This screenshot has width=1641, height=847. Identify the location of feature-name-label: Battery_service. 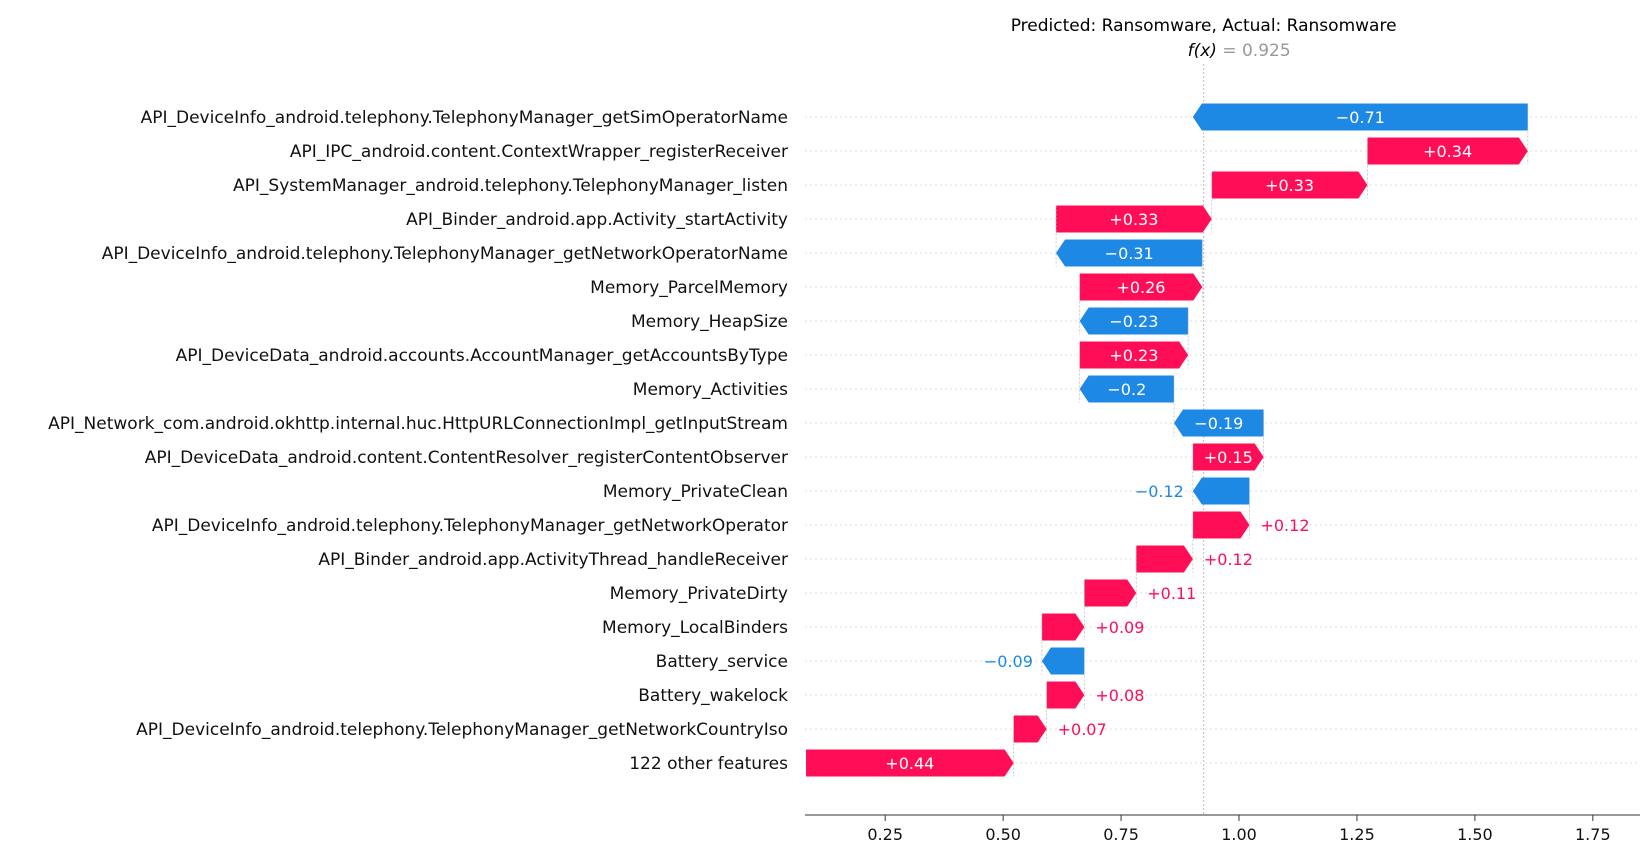
(722, 662).